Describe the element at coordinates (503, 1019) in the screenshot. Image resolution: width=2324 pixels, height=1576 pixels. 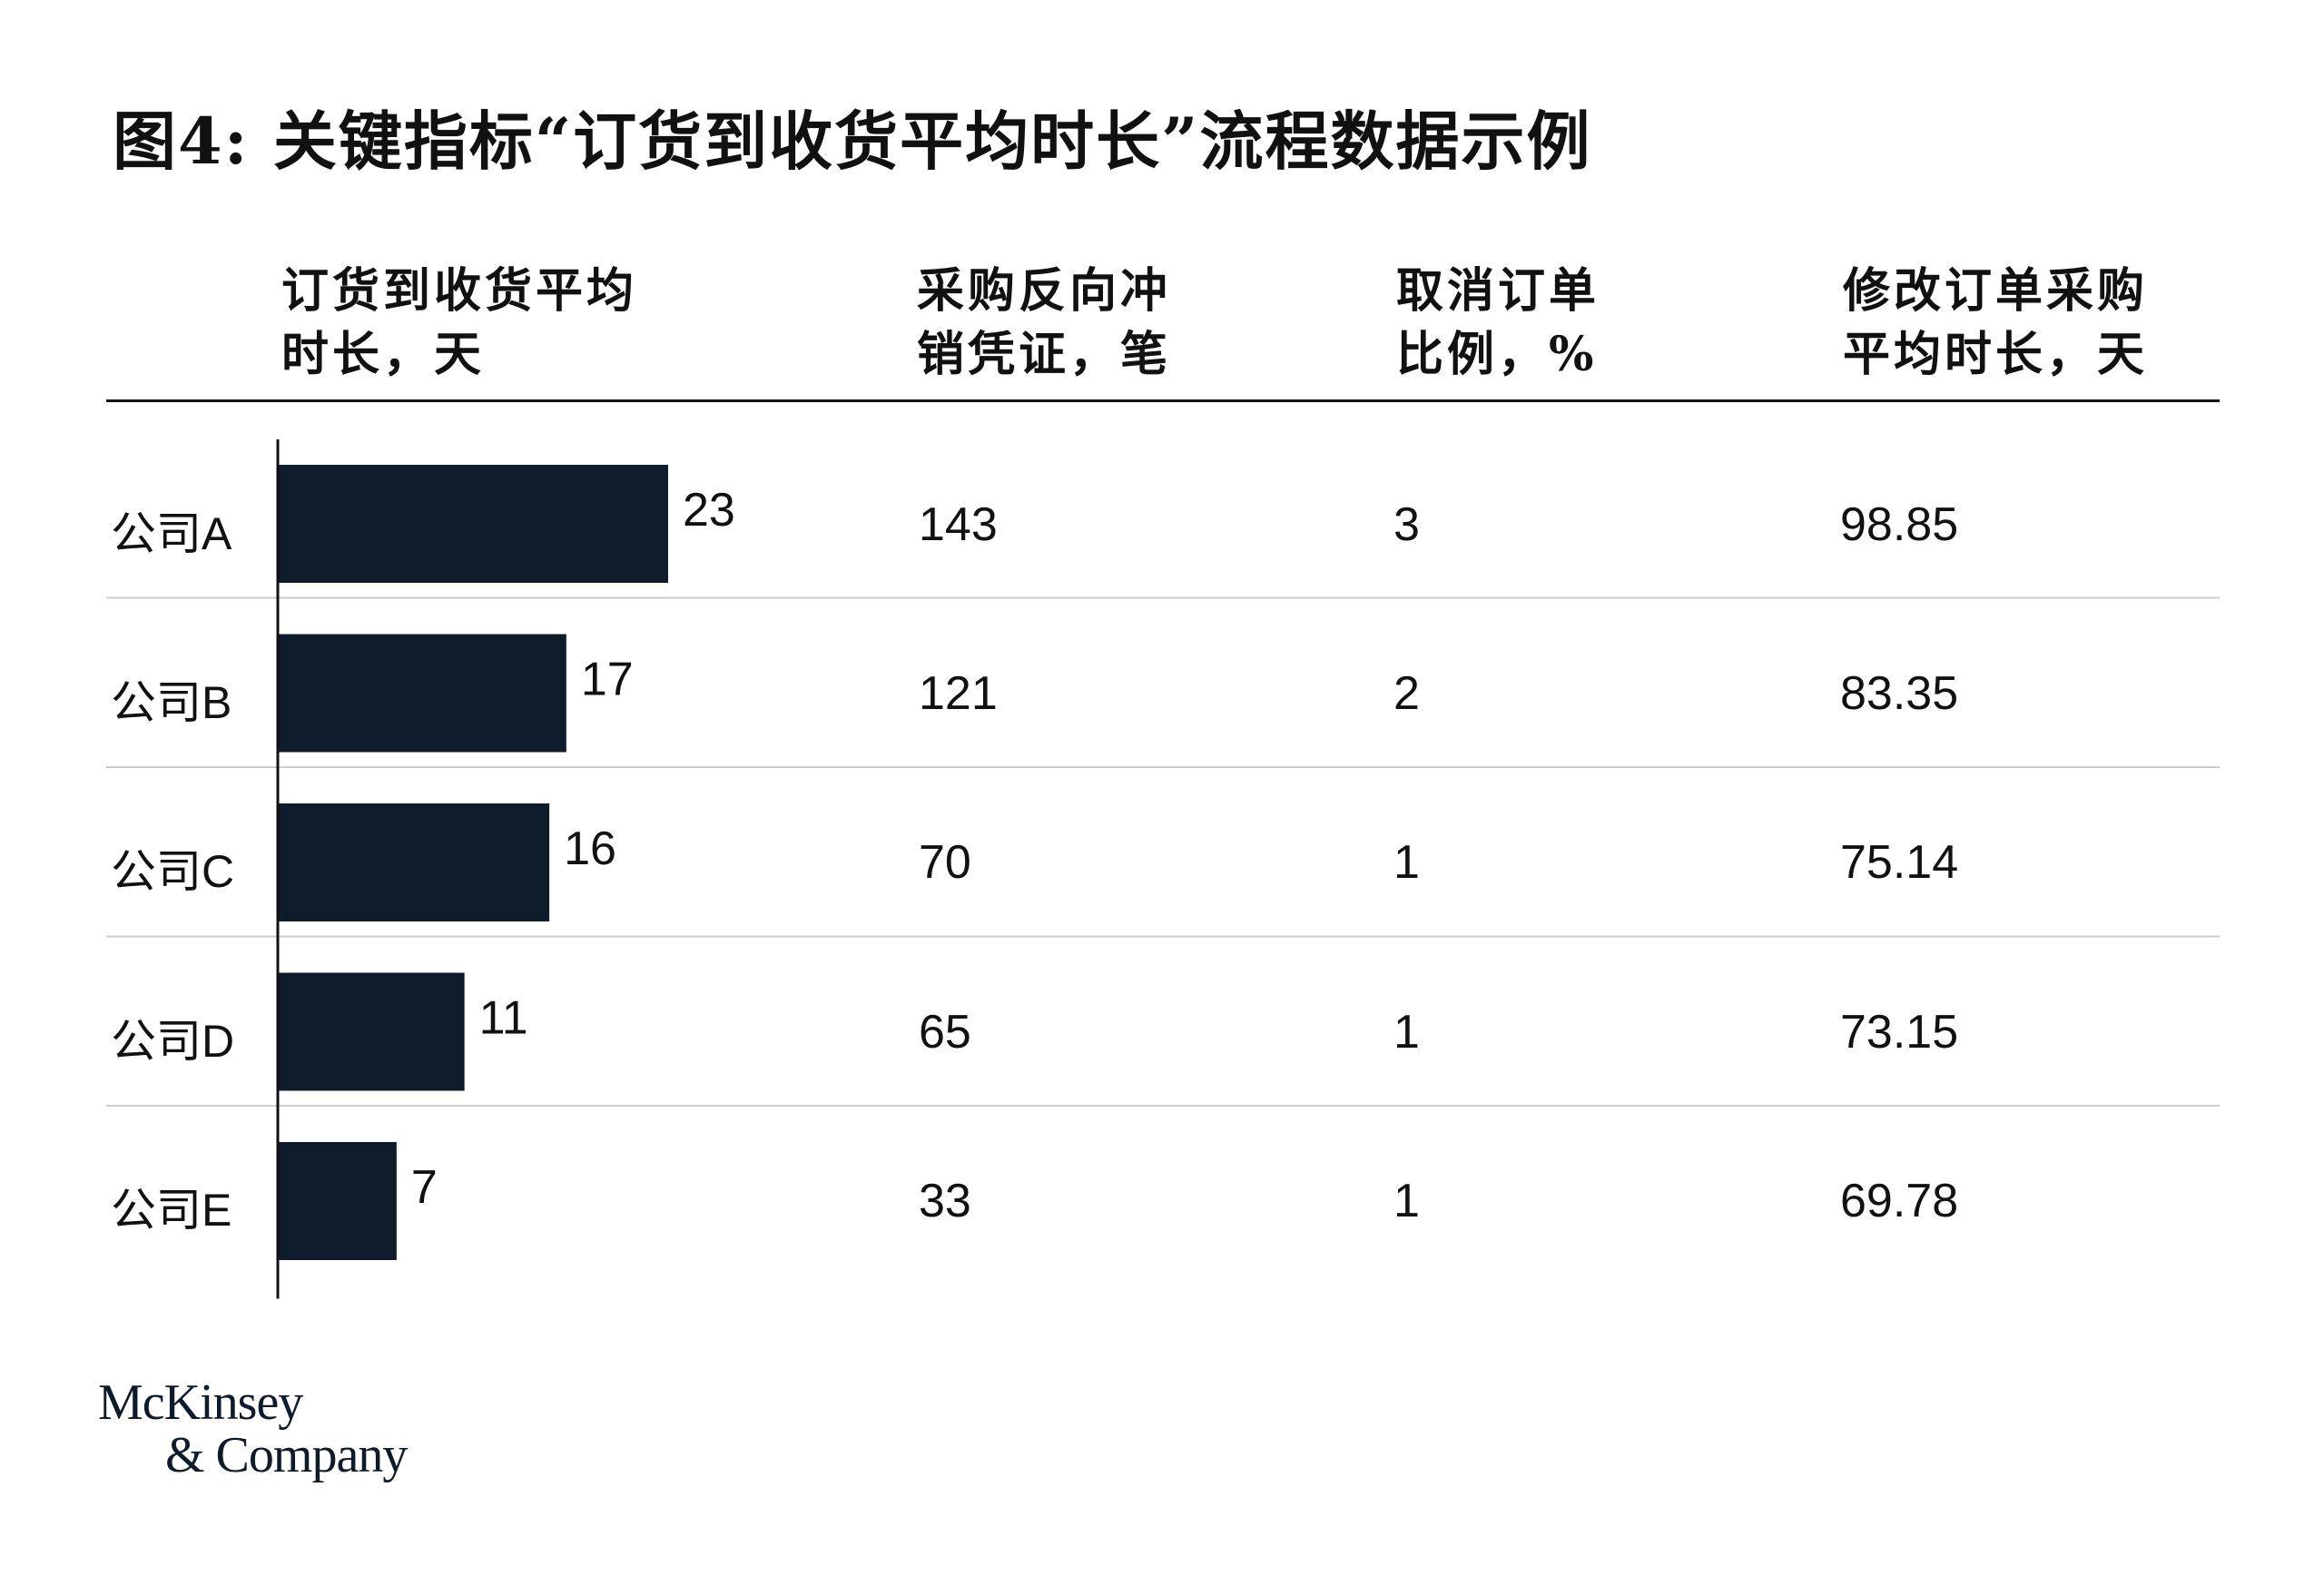
I see `bar-value-label: 11` at that location.